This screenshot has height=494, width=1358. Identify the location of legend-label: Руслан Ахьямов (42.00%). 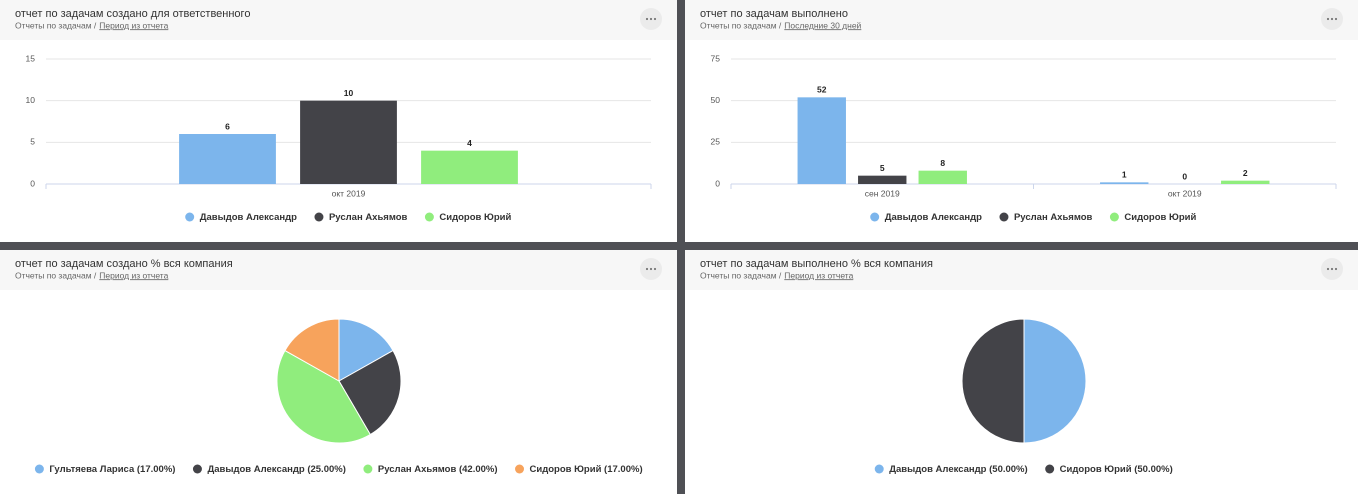
(438, 469).